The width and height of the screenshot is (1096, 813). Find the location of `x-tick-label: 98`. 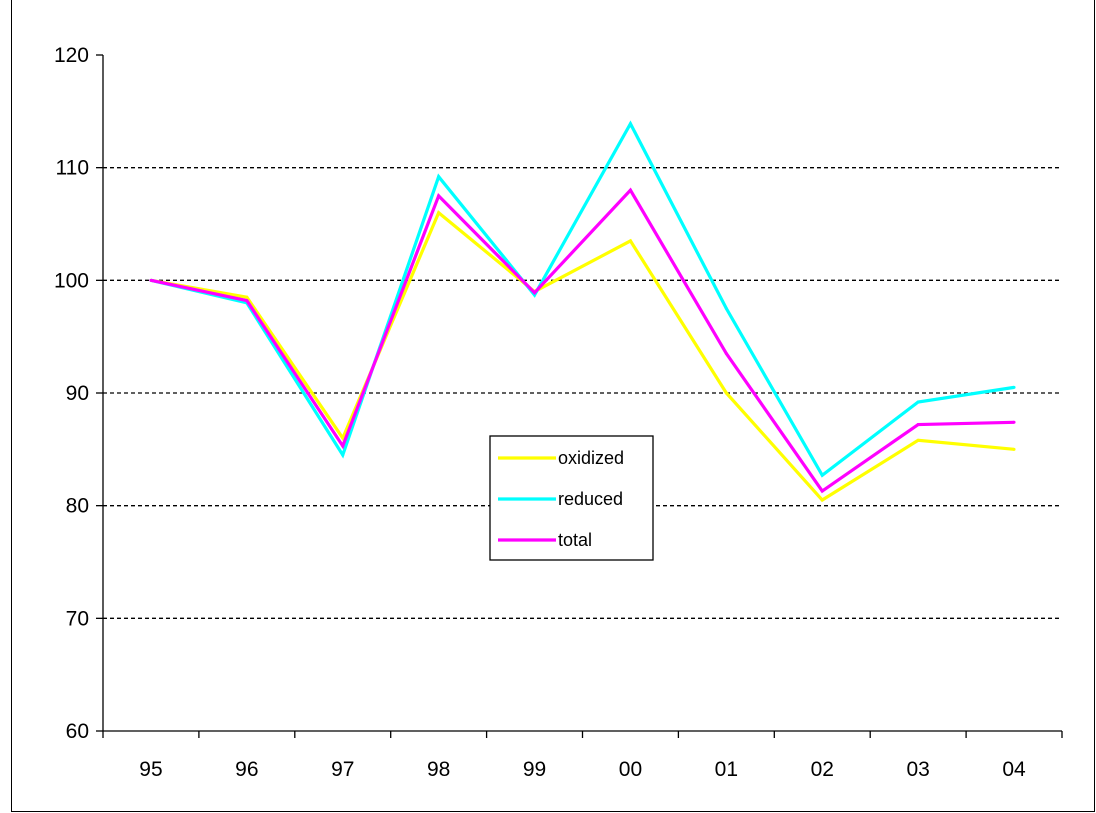

x-tick-label: 98 is located at coordinates (438, 769).